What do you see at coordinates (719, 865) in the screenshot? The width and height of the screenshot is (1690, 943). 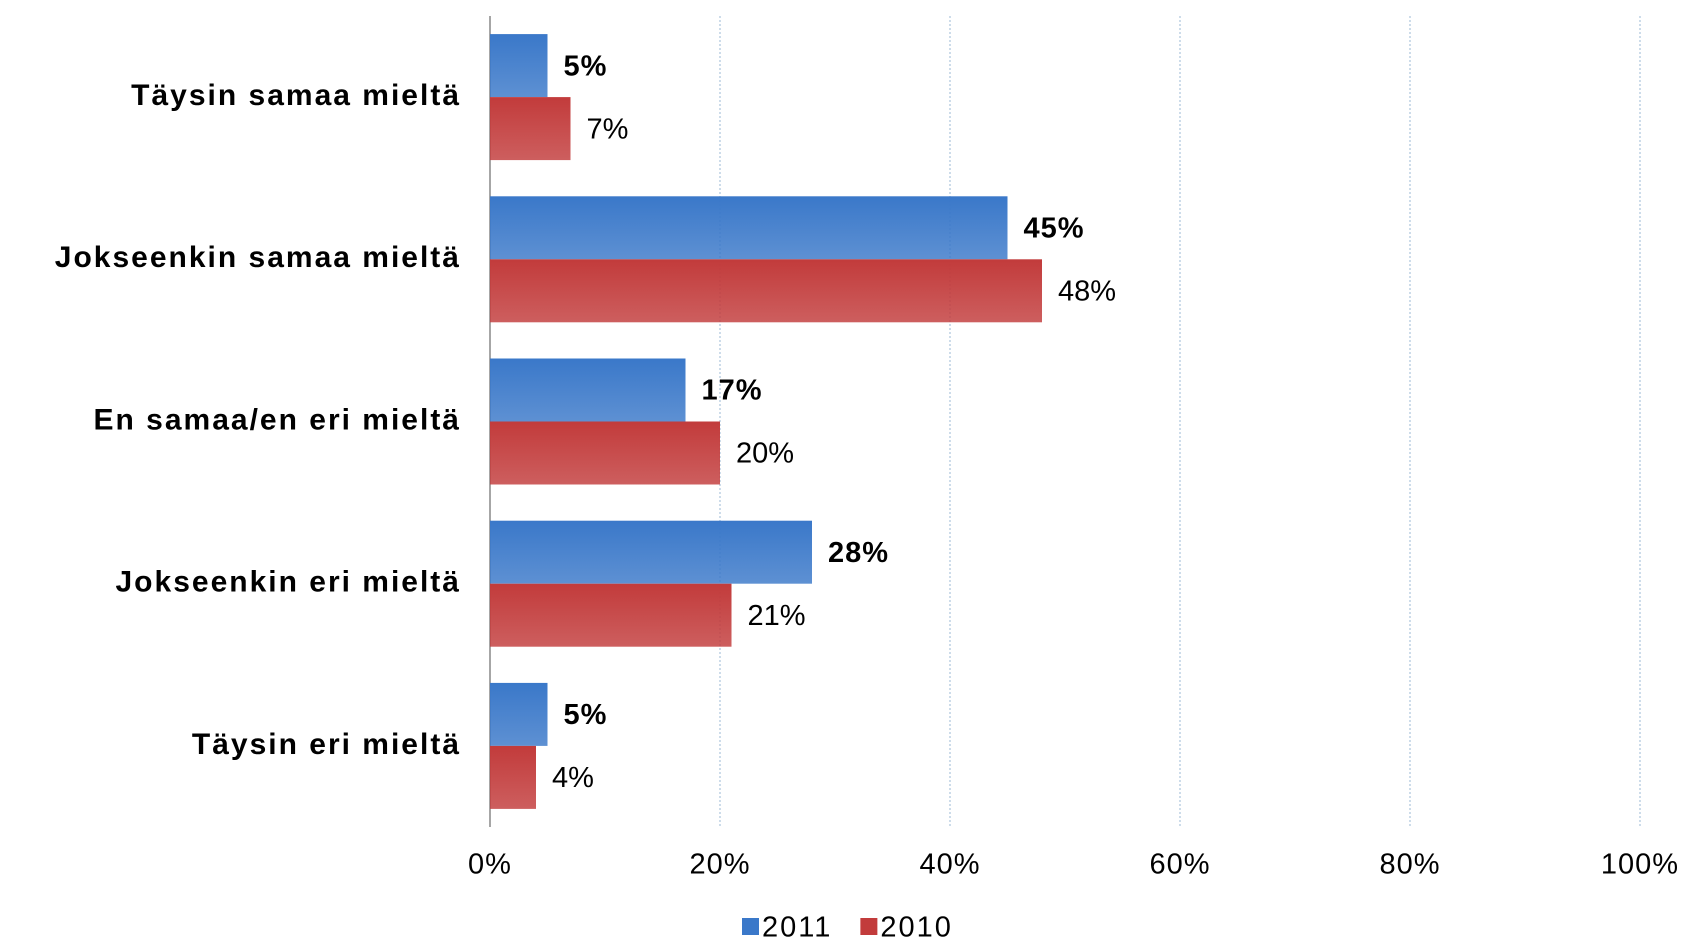 I see `x-tick-label: 20%` at bounding box center [719, 865].